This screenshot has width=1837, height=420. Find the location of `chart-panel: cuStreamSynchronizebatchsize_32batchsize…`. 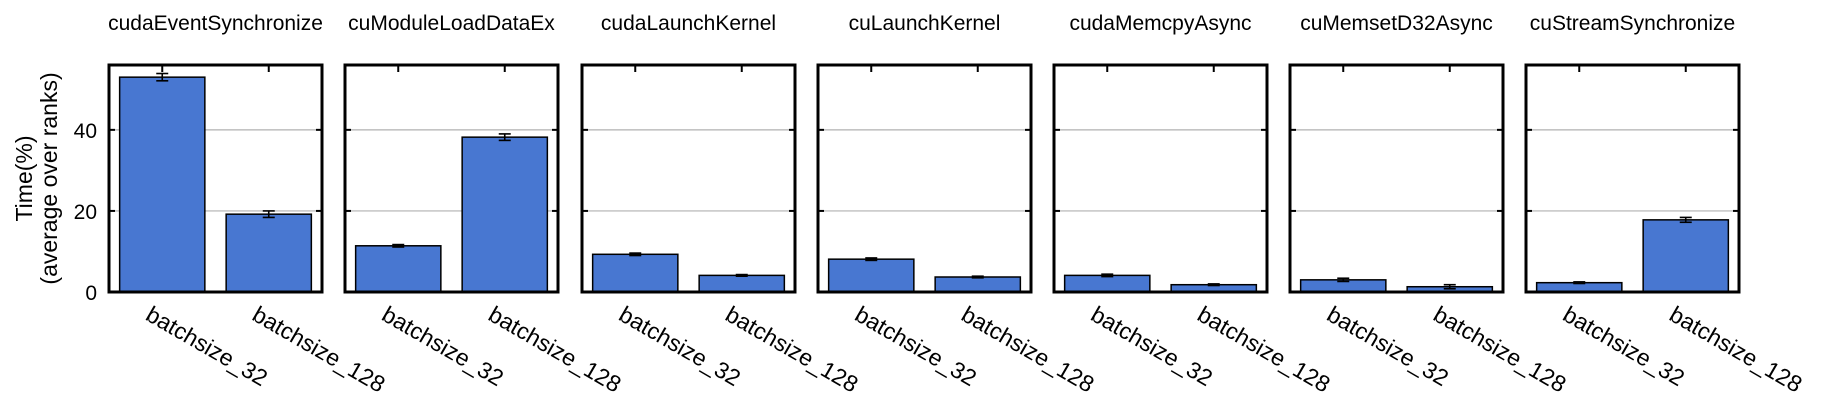

chart-panel: cuStreamSynchronizebatchsize_32batchsize… is located at coordinates (1665, 205).